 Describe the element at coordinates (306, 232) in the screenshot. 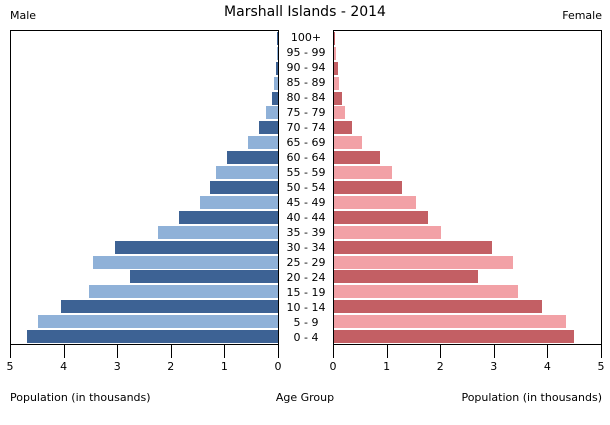

I see `age-group-label: 35 - 39` at that location.